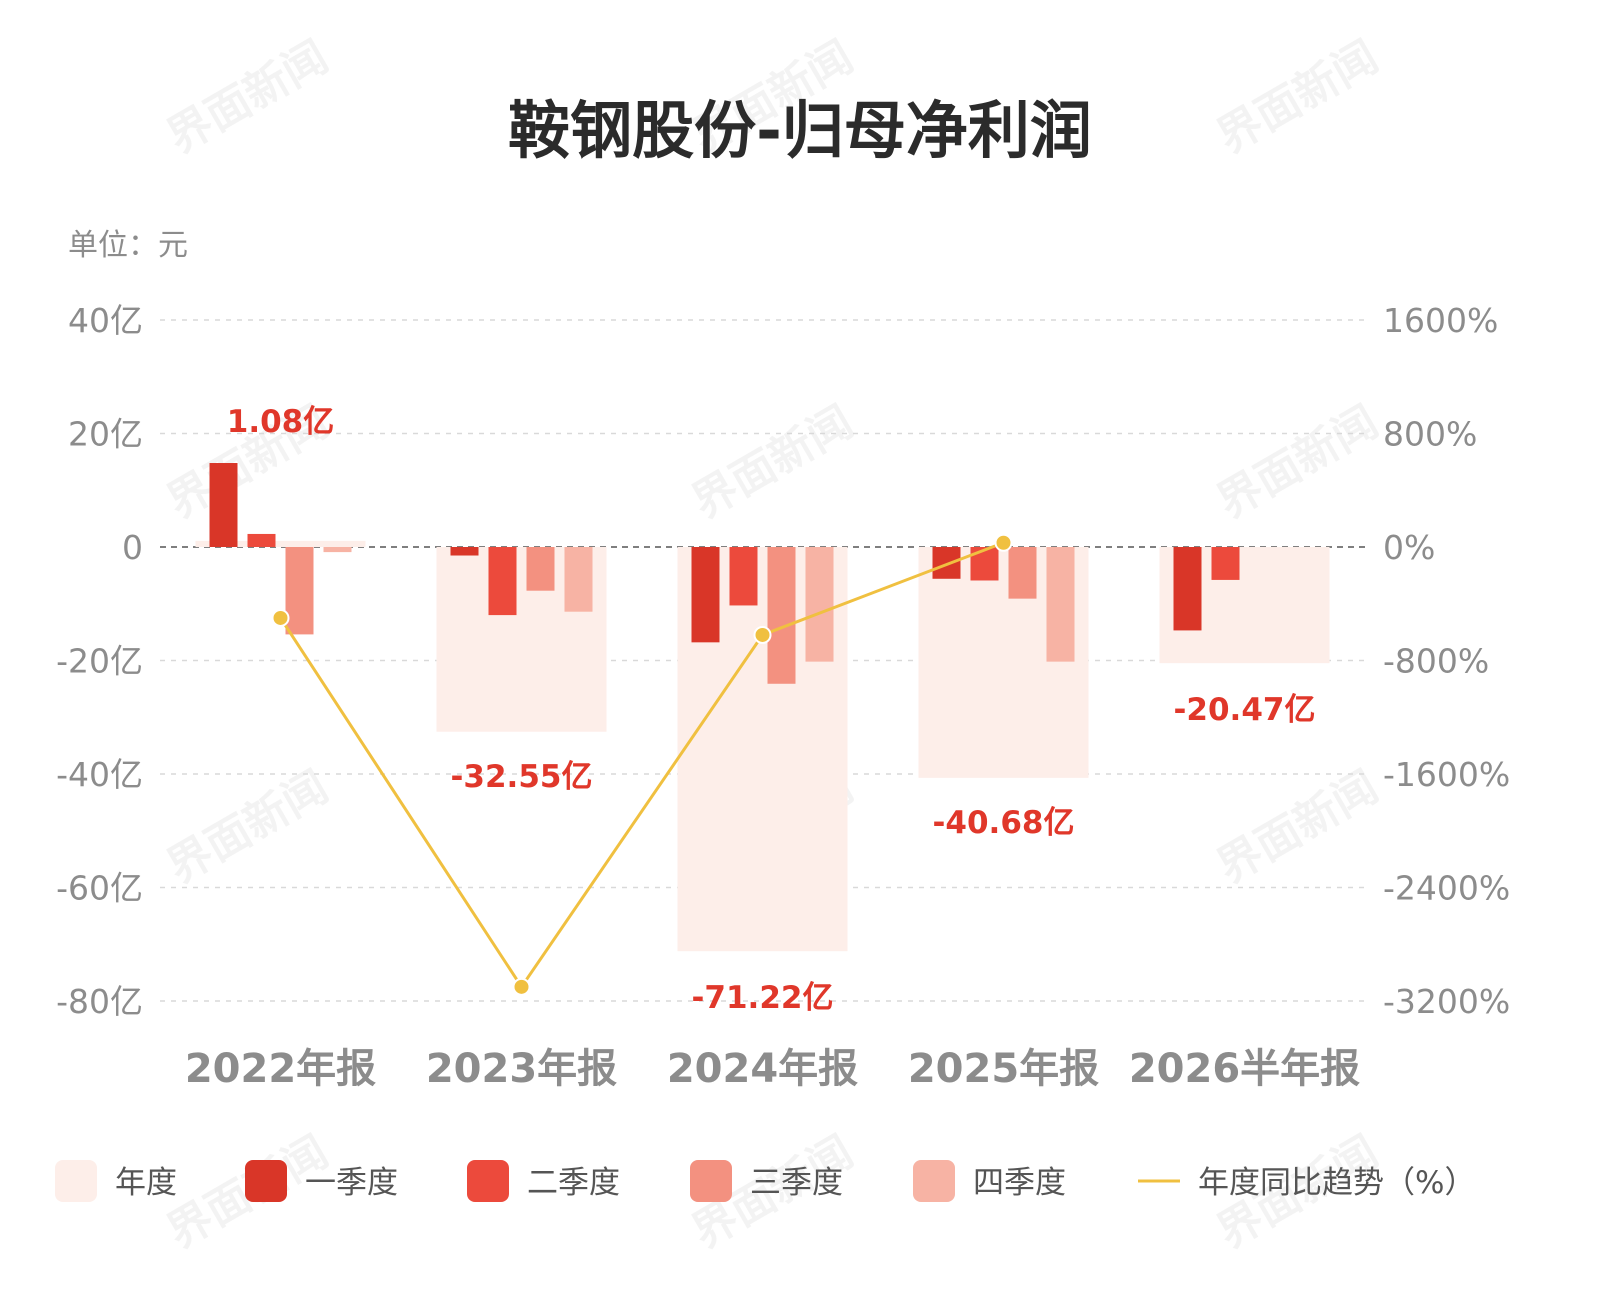  I want to click on legend-label: 三季度, so click(796, 1183).